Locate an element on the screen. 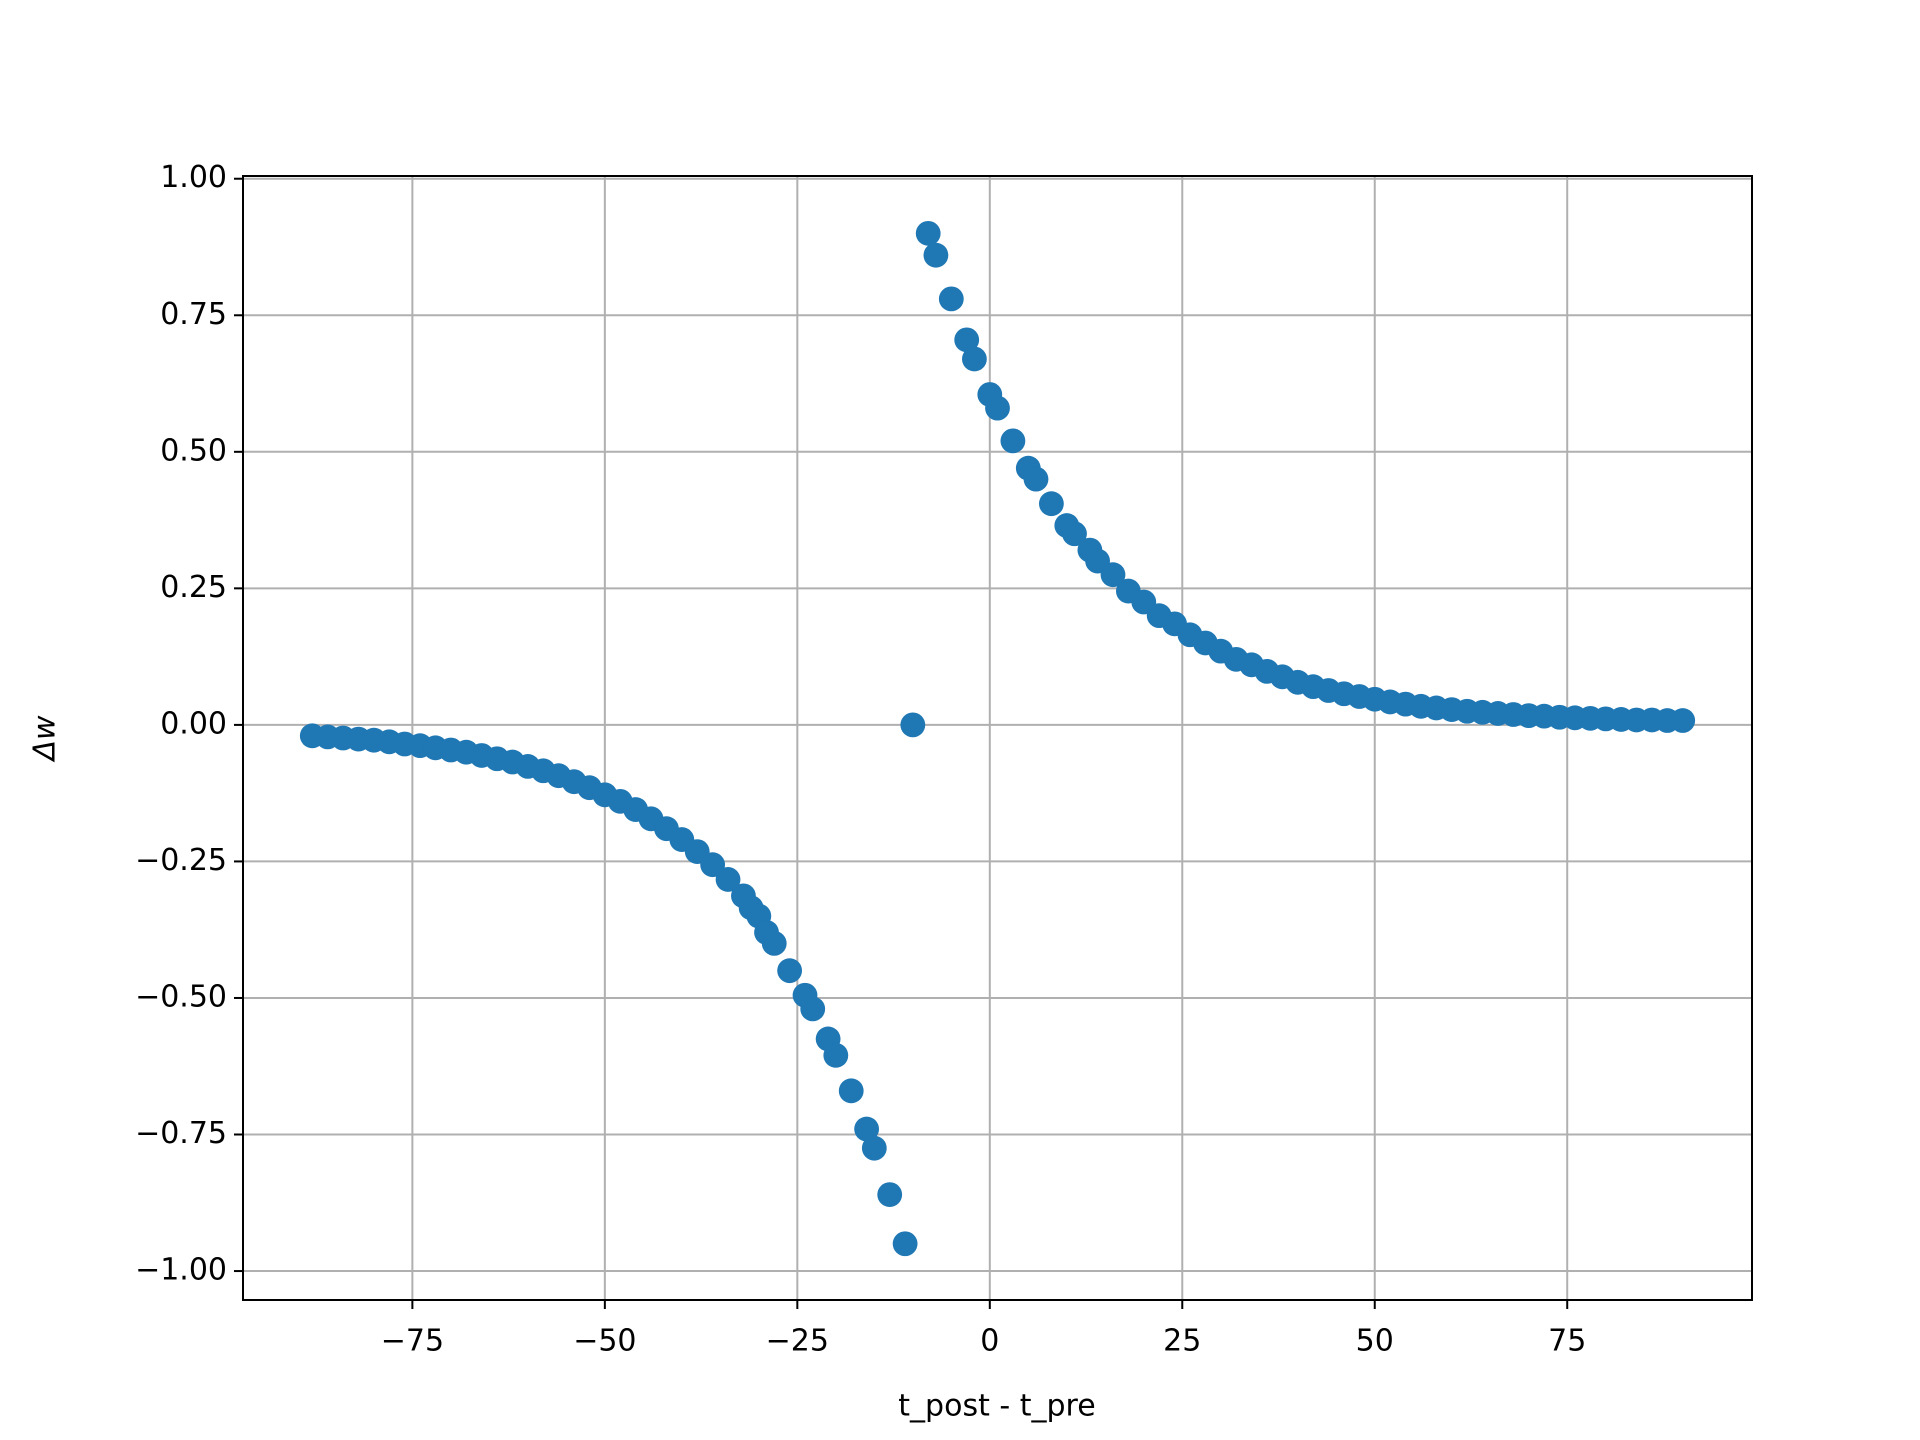  y-tick-label: −0.50 is located at coordinates (181, 996).